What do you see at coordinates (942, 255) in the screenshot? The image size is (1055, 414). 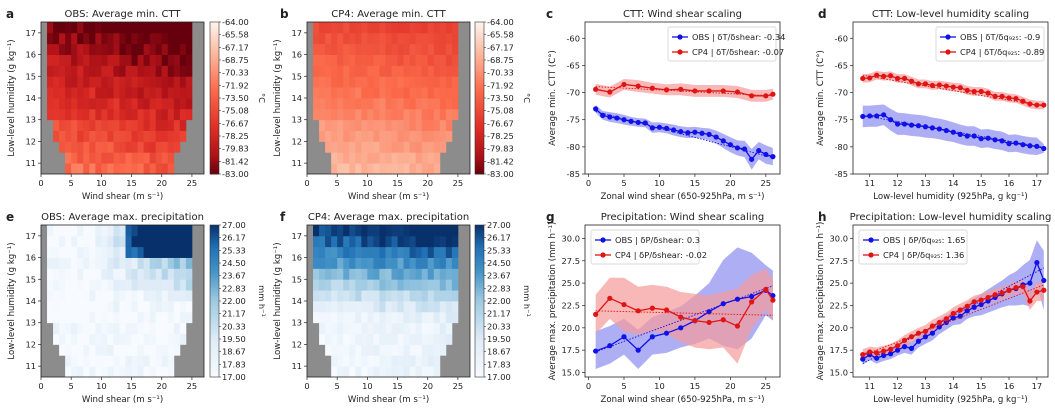 I see `legend-colon: :` at bounding box center [942, 255].